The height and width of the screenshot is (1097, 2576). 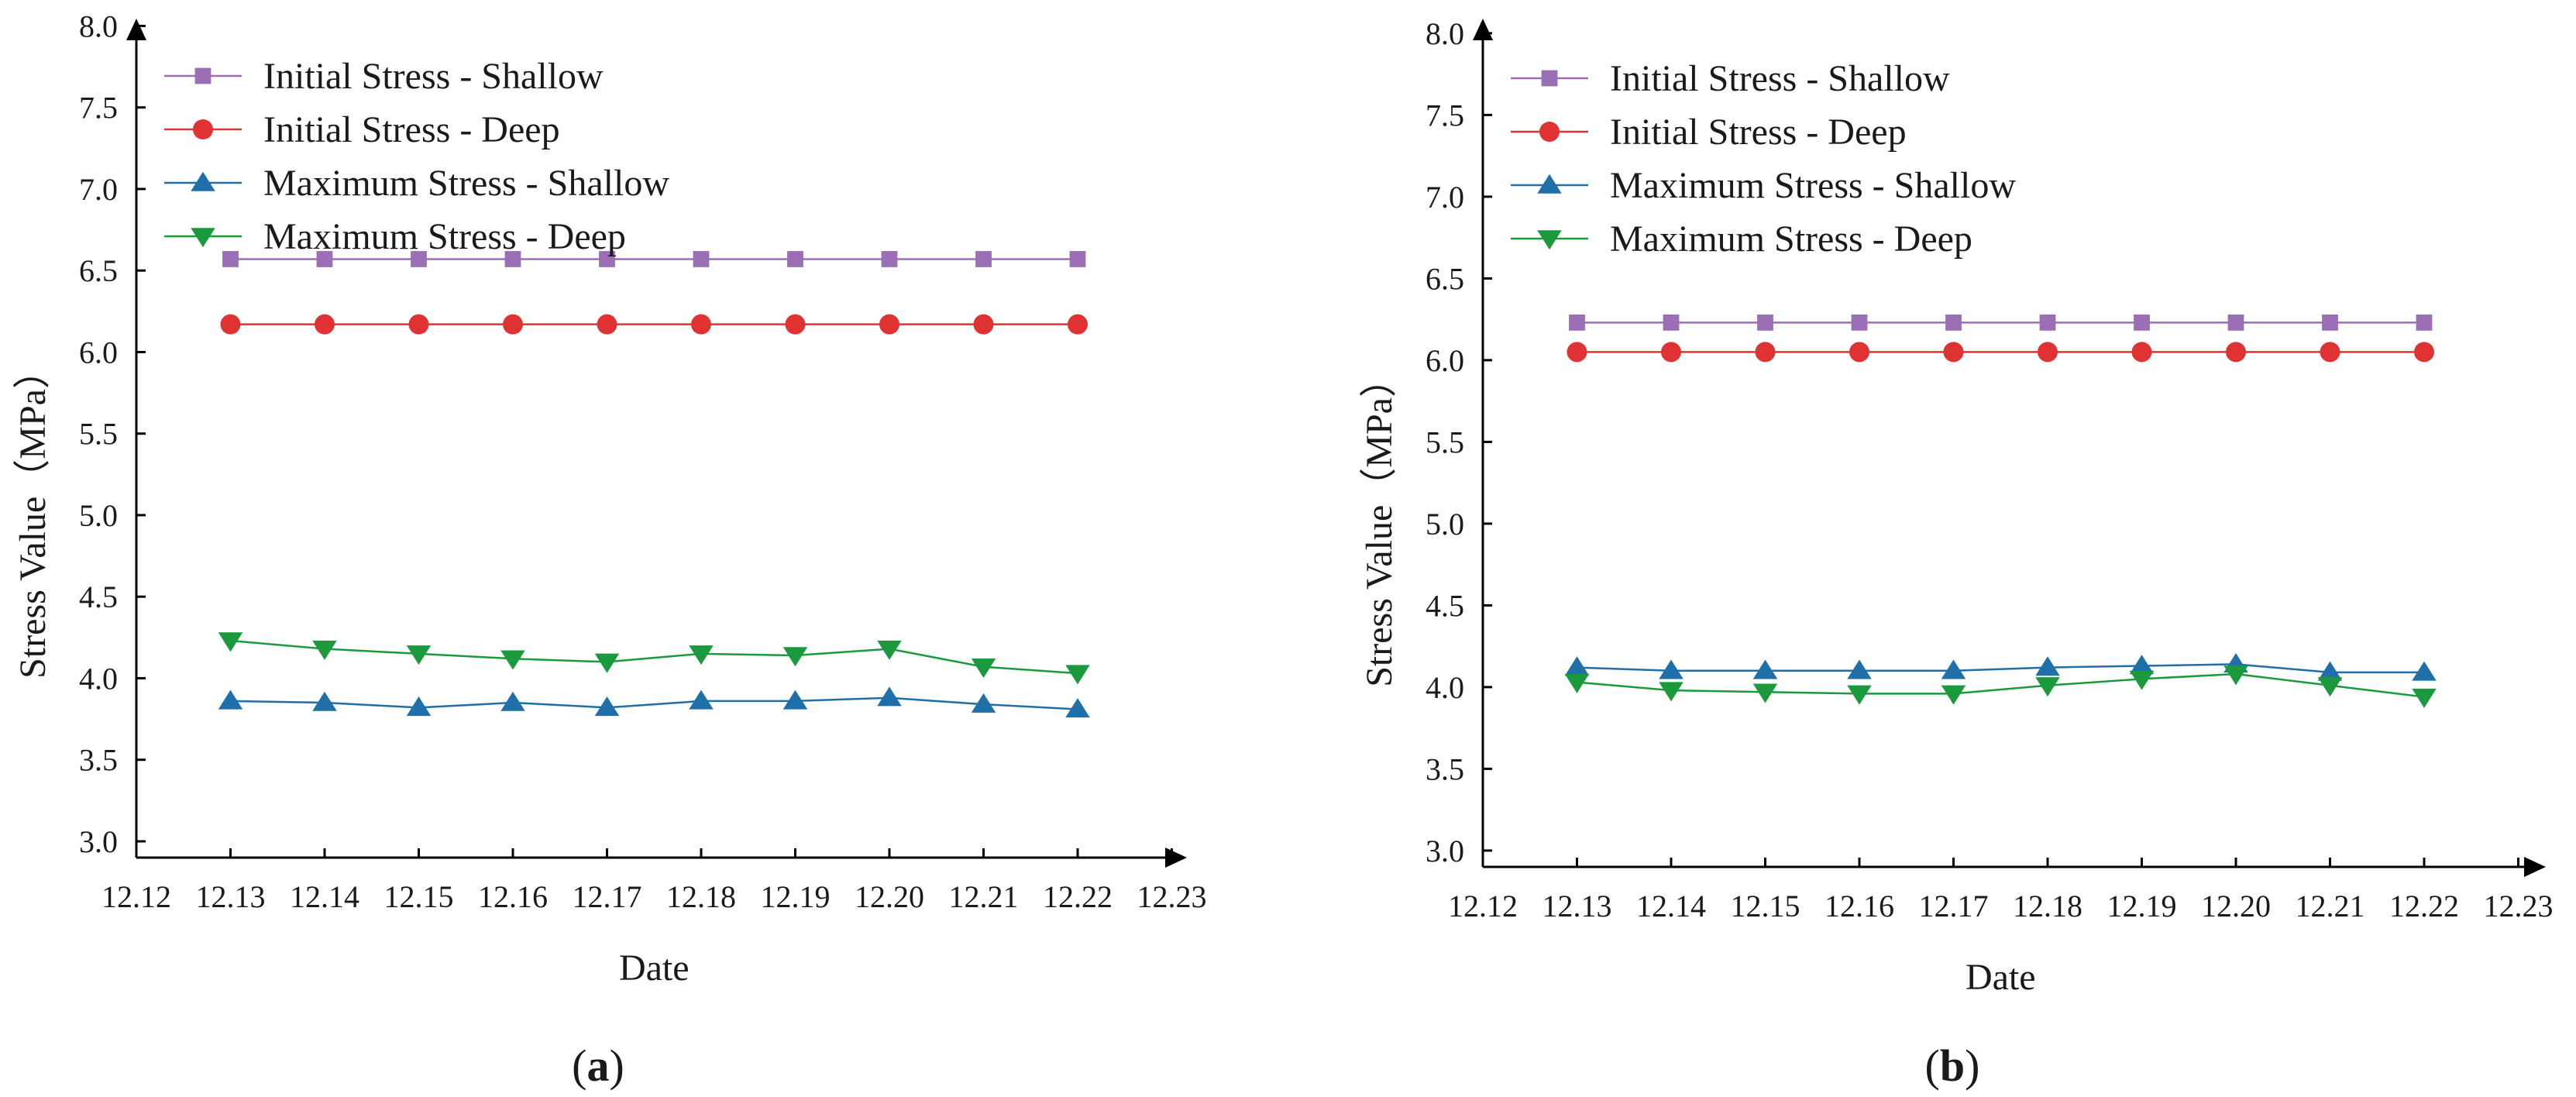 What do you see at coordinates (796, 896) in the screenshot?
I see `x-tick-label: 12.19` at bounding box center [796, 896].